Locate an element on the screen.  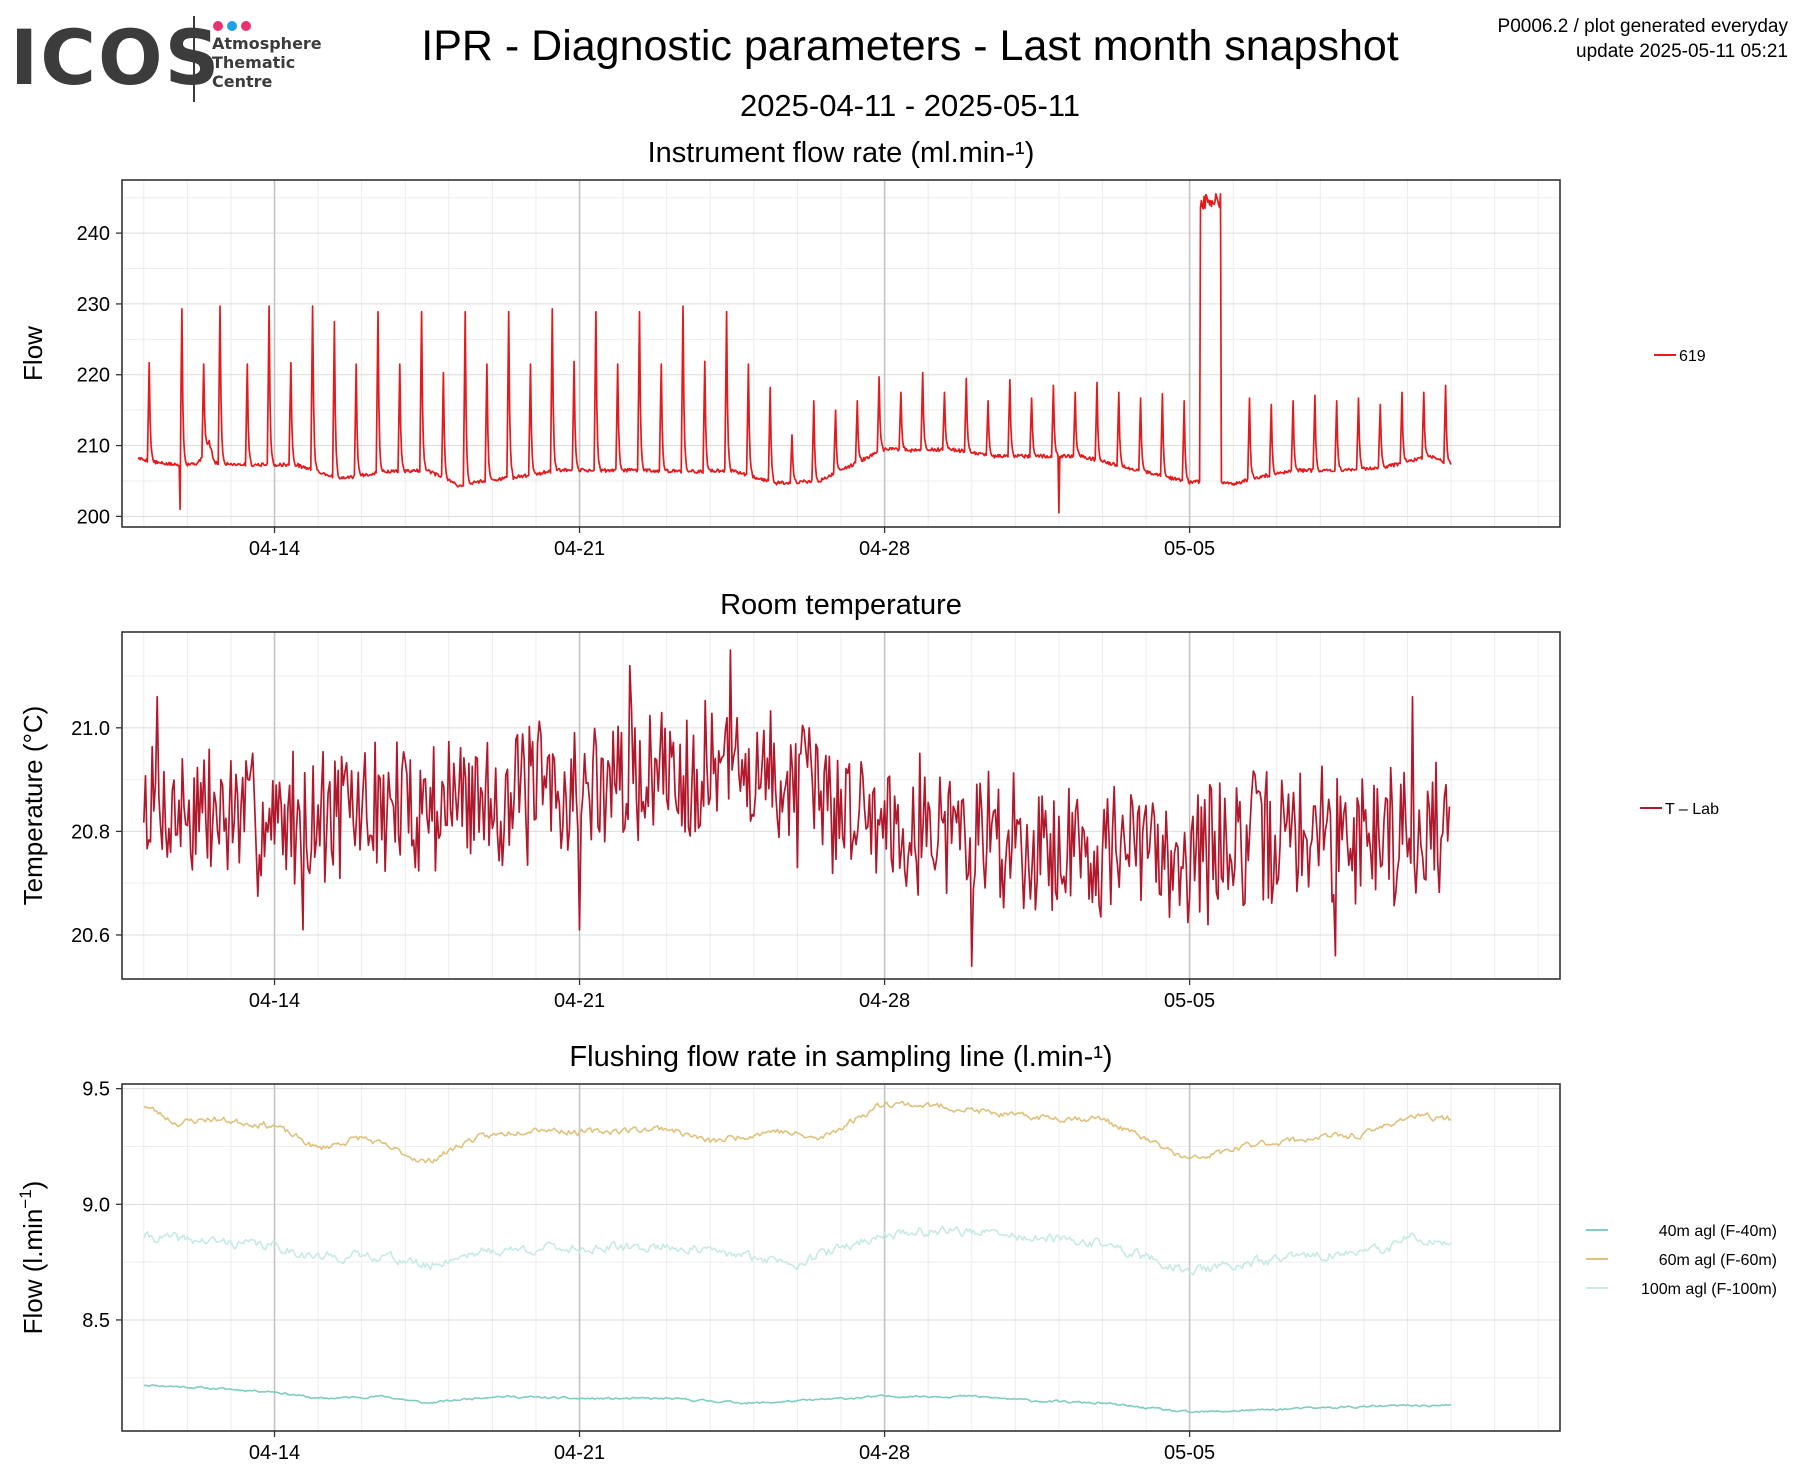
y-tick-label: 200 is located at coordinates (93, 517).